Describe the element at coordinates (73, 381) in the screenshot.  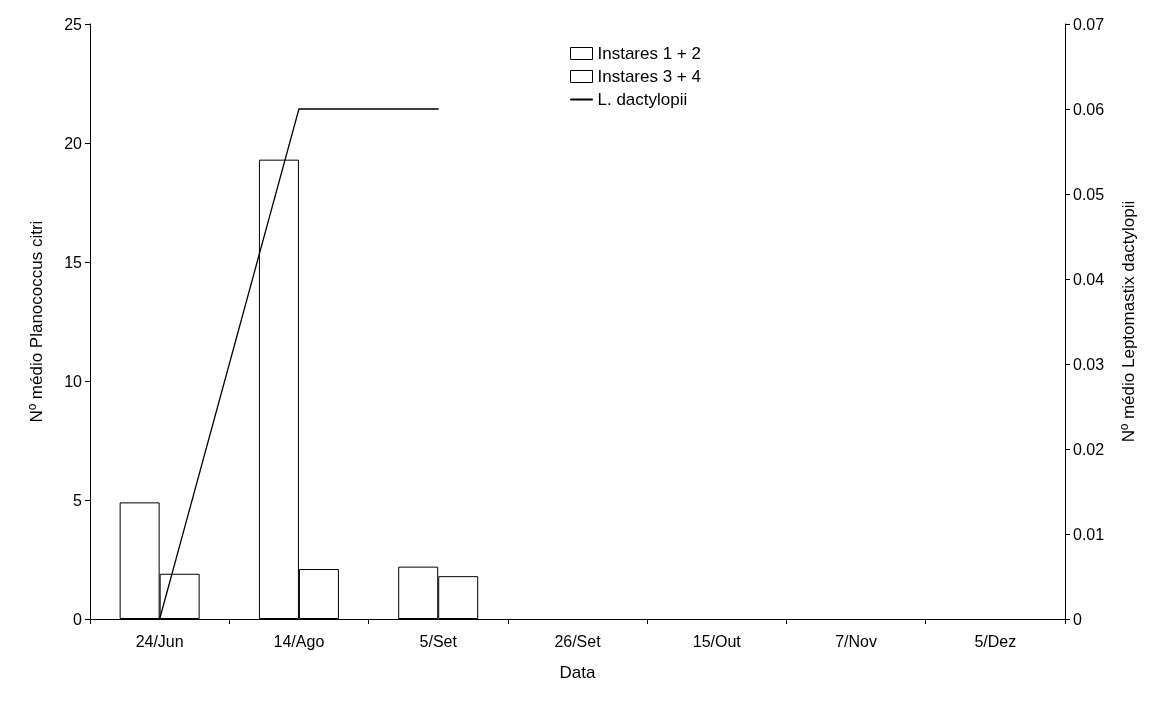
I see `y-tick-label: 10` at that location.